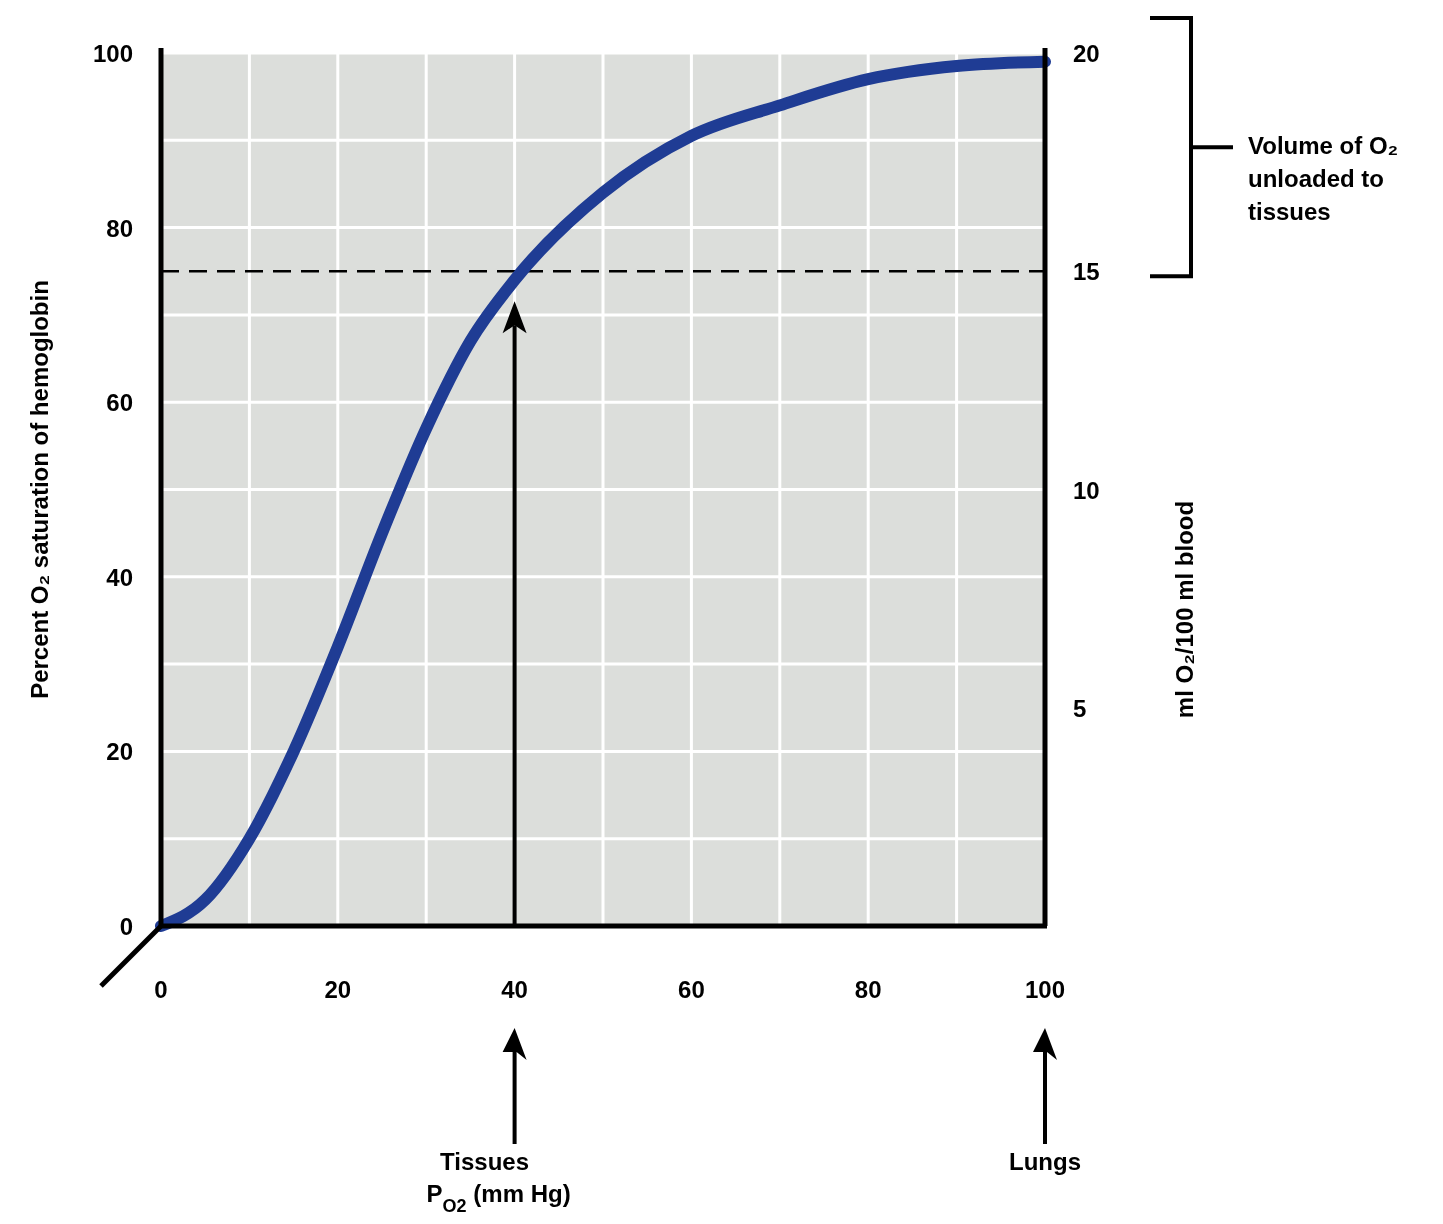 This screenshot has height=1224, width=1443. I want to click on ref-line-label: Tissues, so click(485, 1161).